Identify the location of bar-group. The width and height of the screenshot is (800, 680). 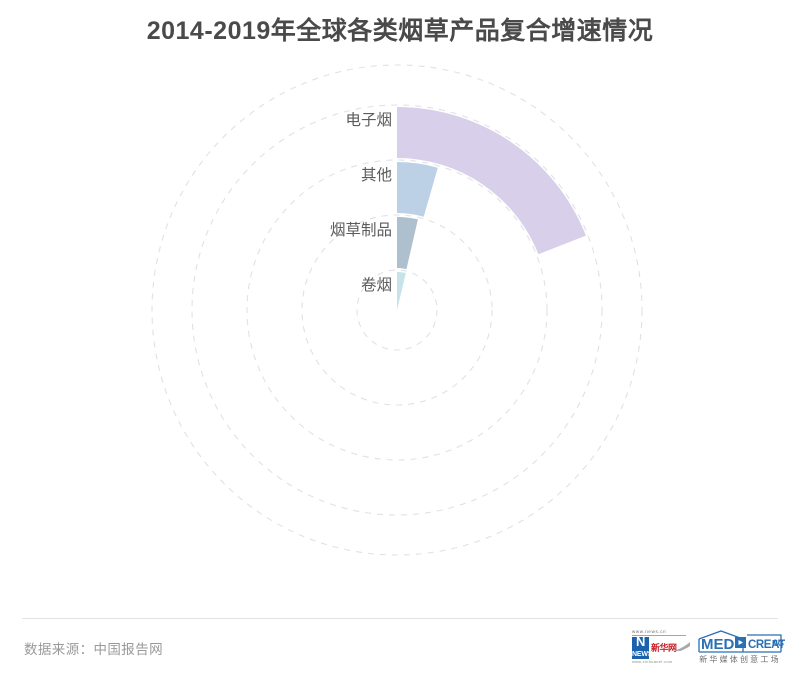
(491, 208).